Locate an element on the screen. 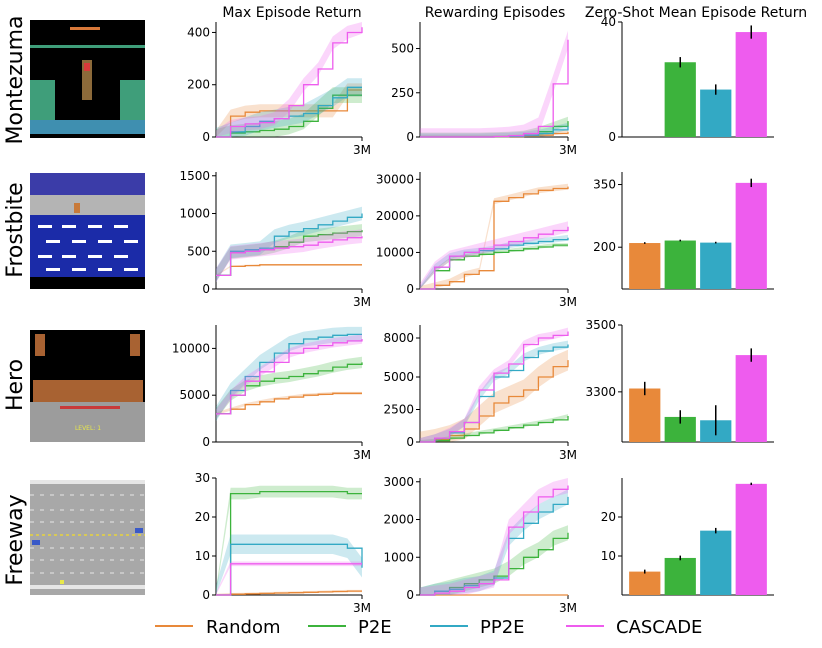  bar-p2e-frostbite-zero-shot-mean-episode-return is located at coordinates (680, 264).